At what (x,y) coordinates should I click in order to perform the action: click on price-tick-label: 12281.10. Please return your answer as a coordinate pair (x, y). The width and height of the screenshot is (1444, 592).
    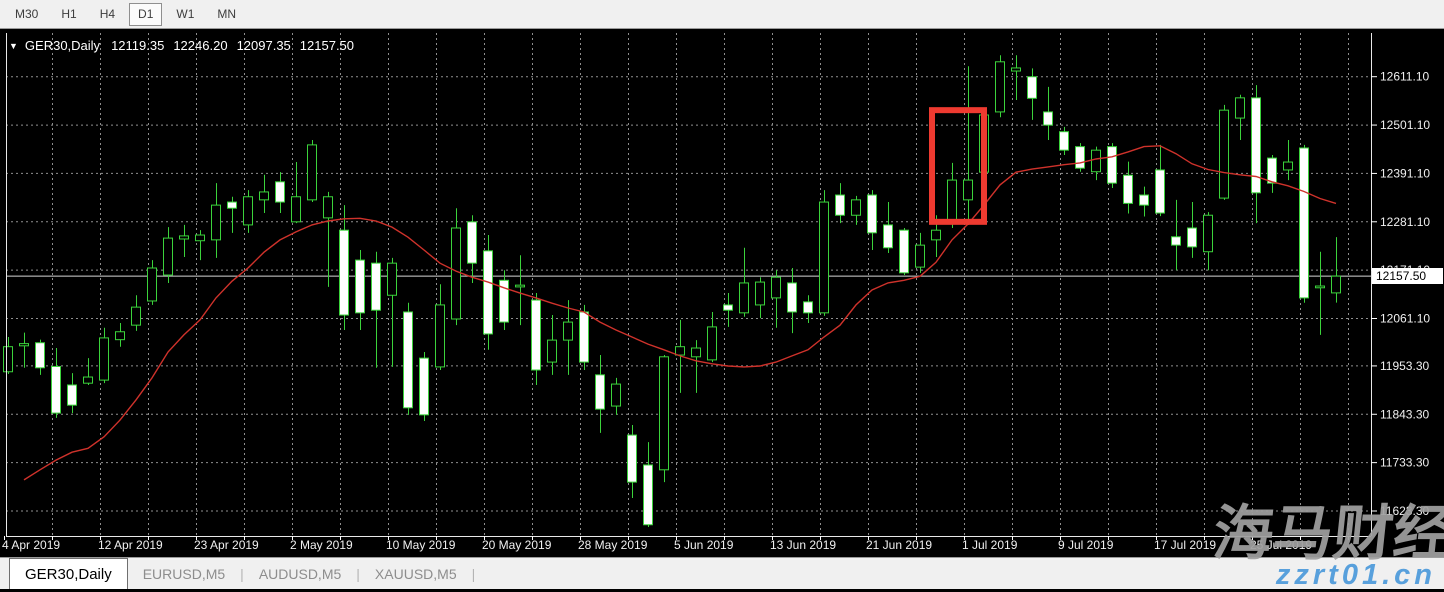
    Looking at the image, I should click on (1405, 222).